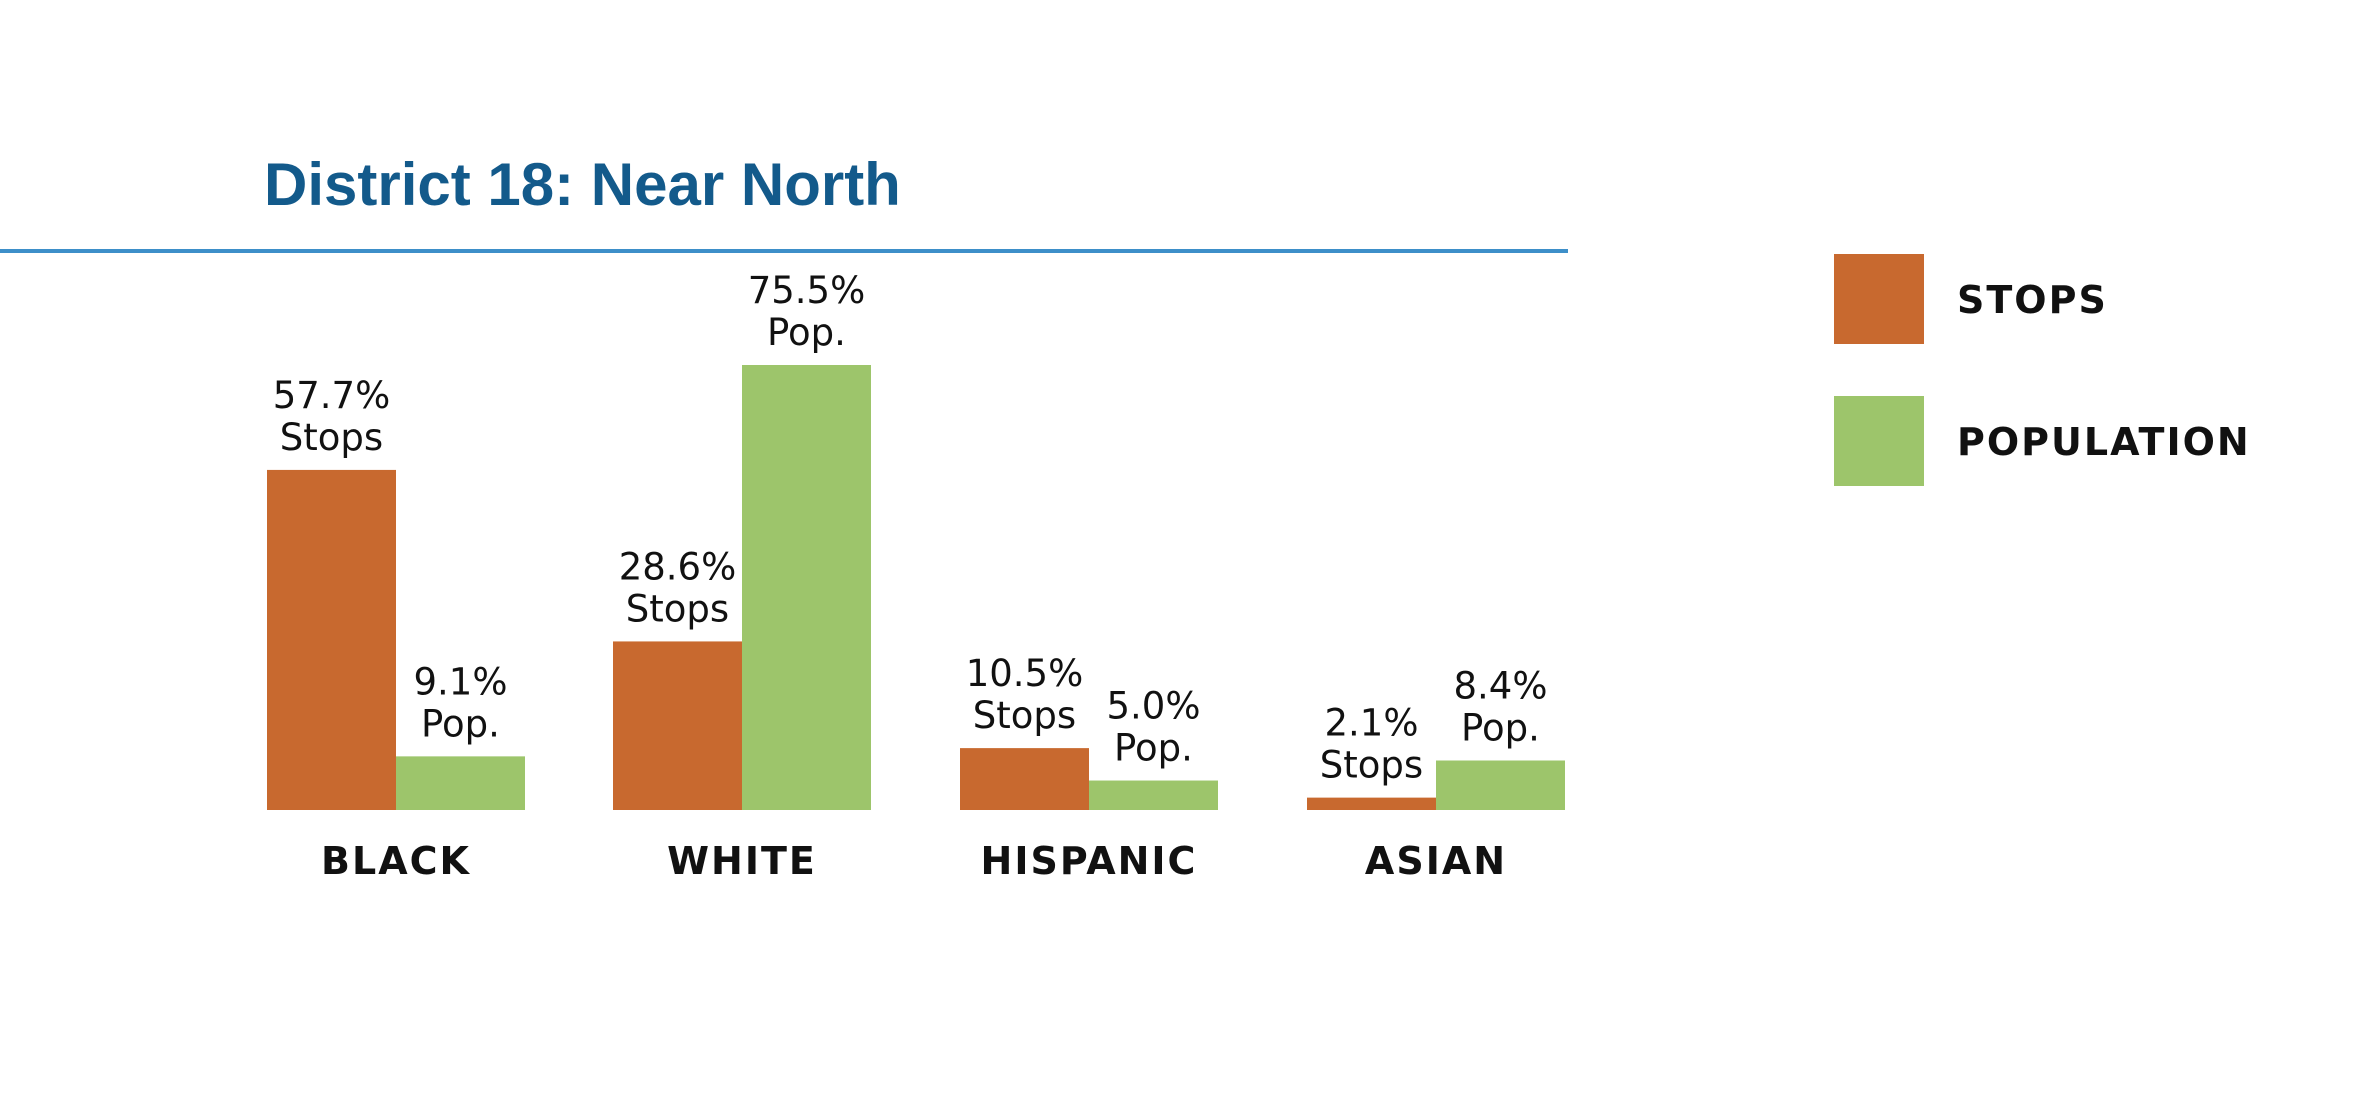 The width and height of the screenshot is (2371, 1103). What do you see at coordinates (1372, 723) in the screenshot?
I see `data-label-stops-asian: 2.1%` at bounding box center [1372, 723].